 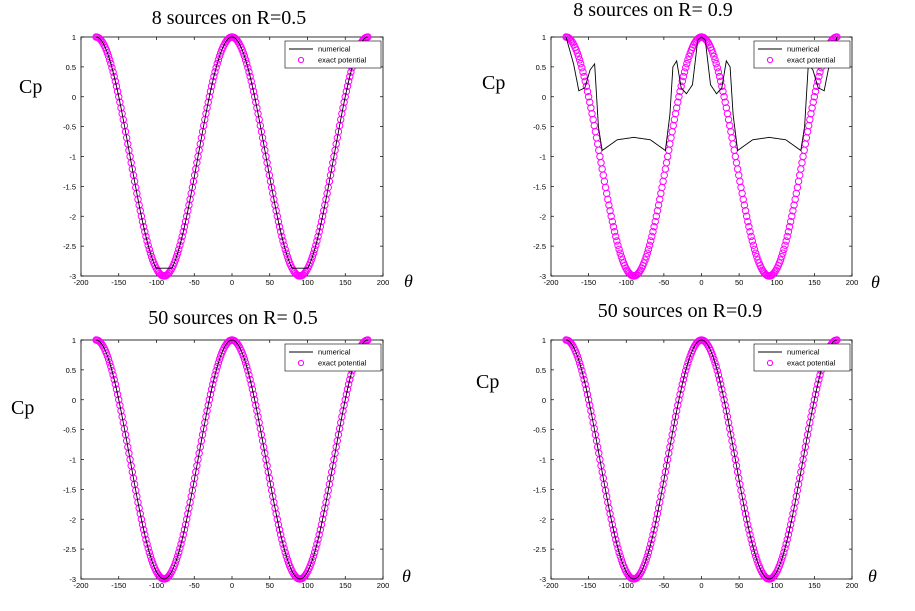 I want to click on y-tick-label: -2.5, so click(x=69, y=549).